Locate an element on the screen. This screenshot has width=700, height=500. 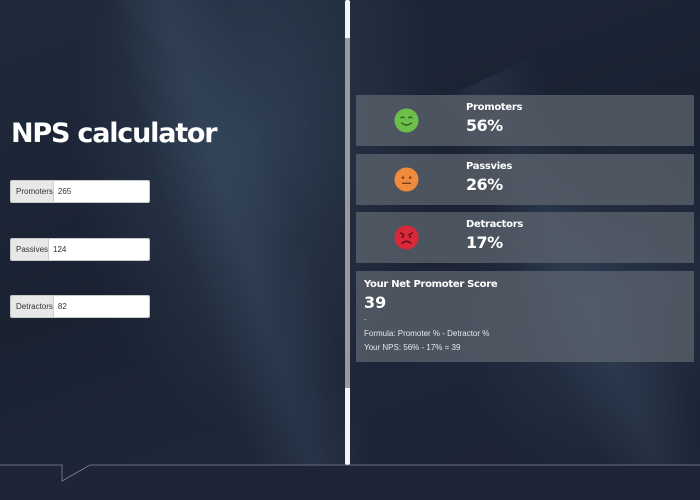
nps-formula: Formula: Promoter % - Detractor % is located at coordinates (427, 333).